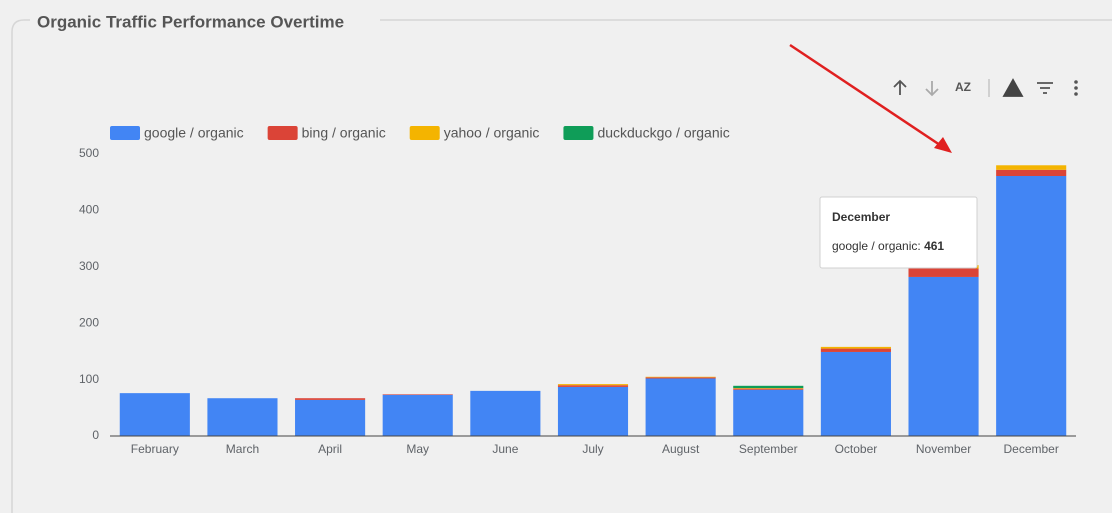  Describe the element at coordinates (89, 322) in the screenshot. I see `y-tick-label: 200` at that location.